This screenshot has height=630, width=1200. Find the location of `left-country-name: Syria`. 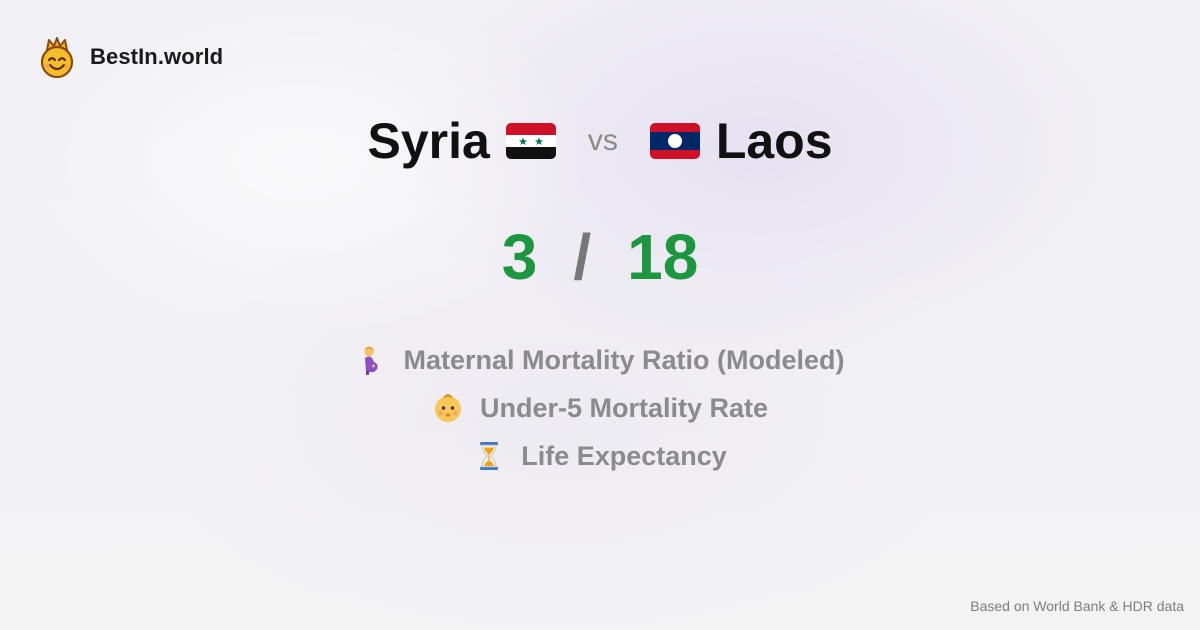

left-country-name: Syria is located at coordinates (428, 141).